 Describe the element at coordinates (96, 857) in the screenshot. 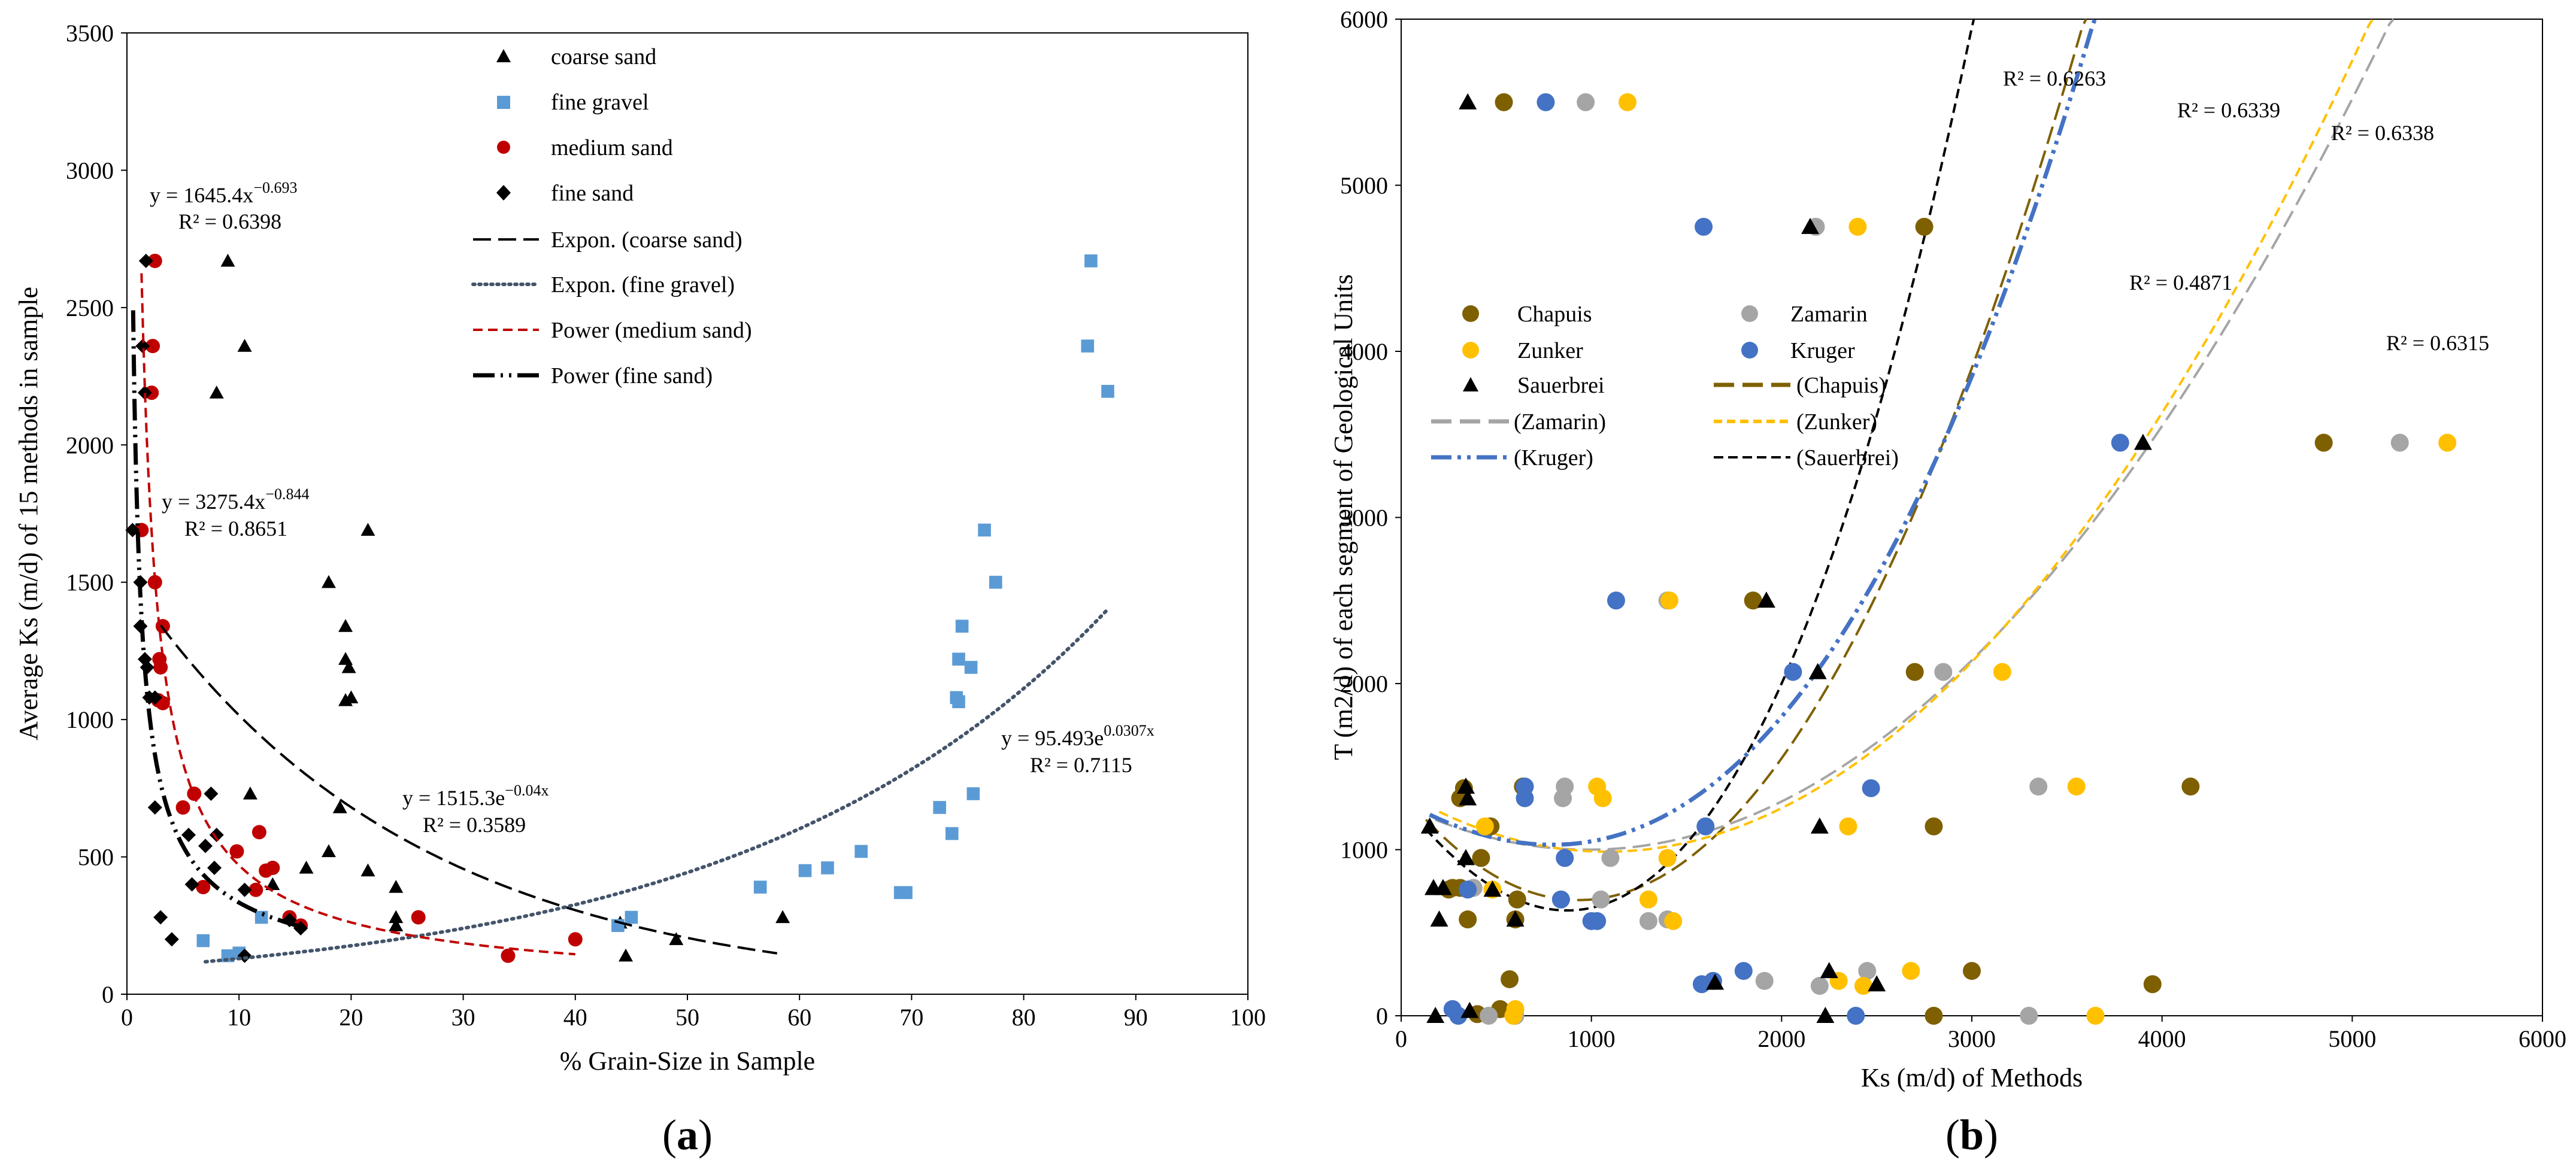

I see `y-tick-label-500: 500` at that location.